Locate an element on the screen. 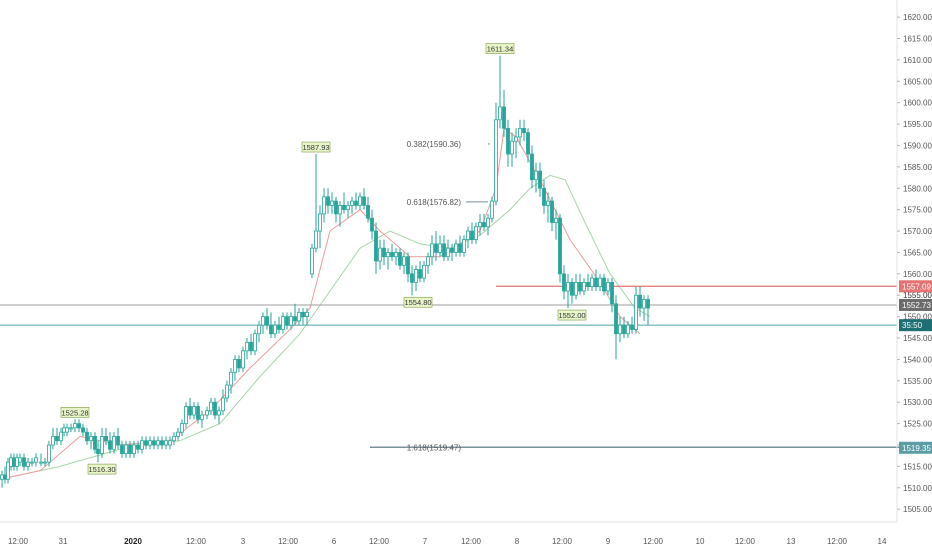  time-tick-label: 2020 is located at coordinates (133, 541).